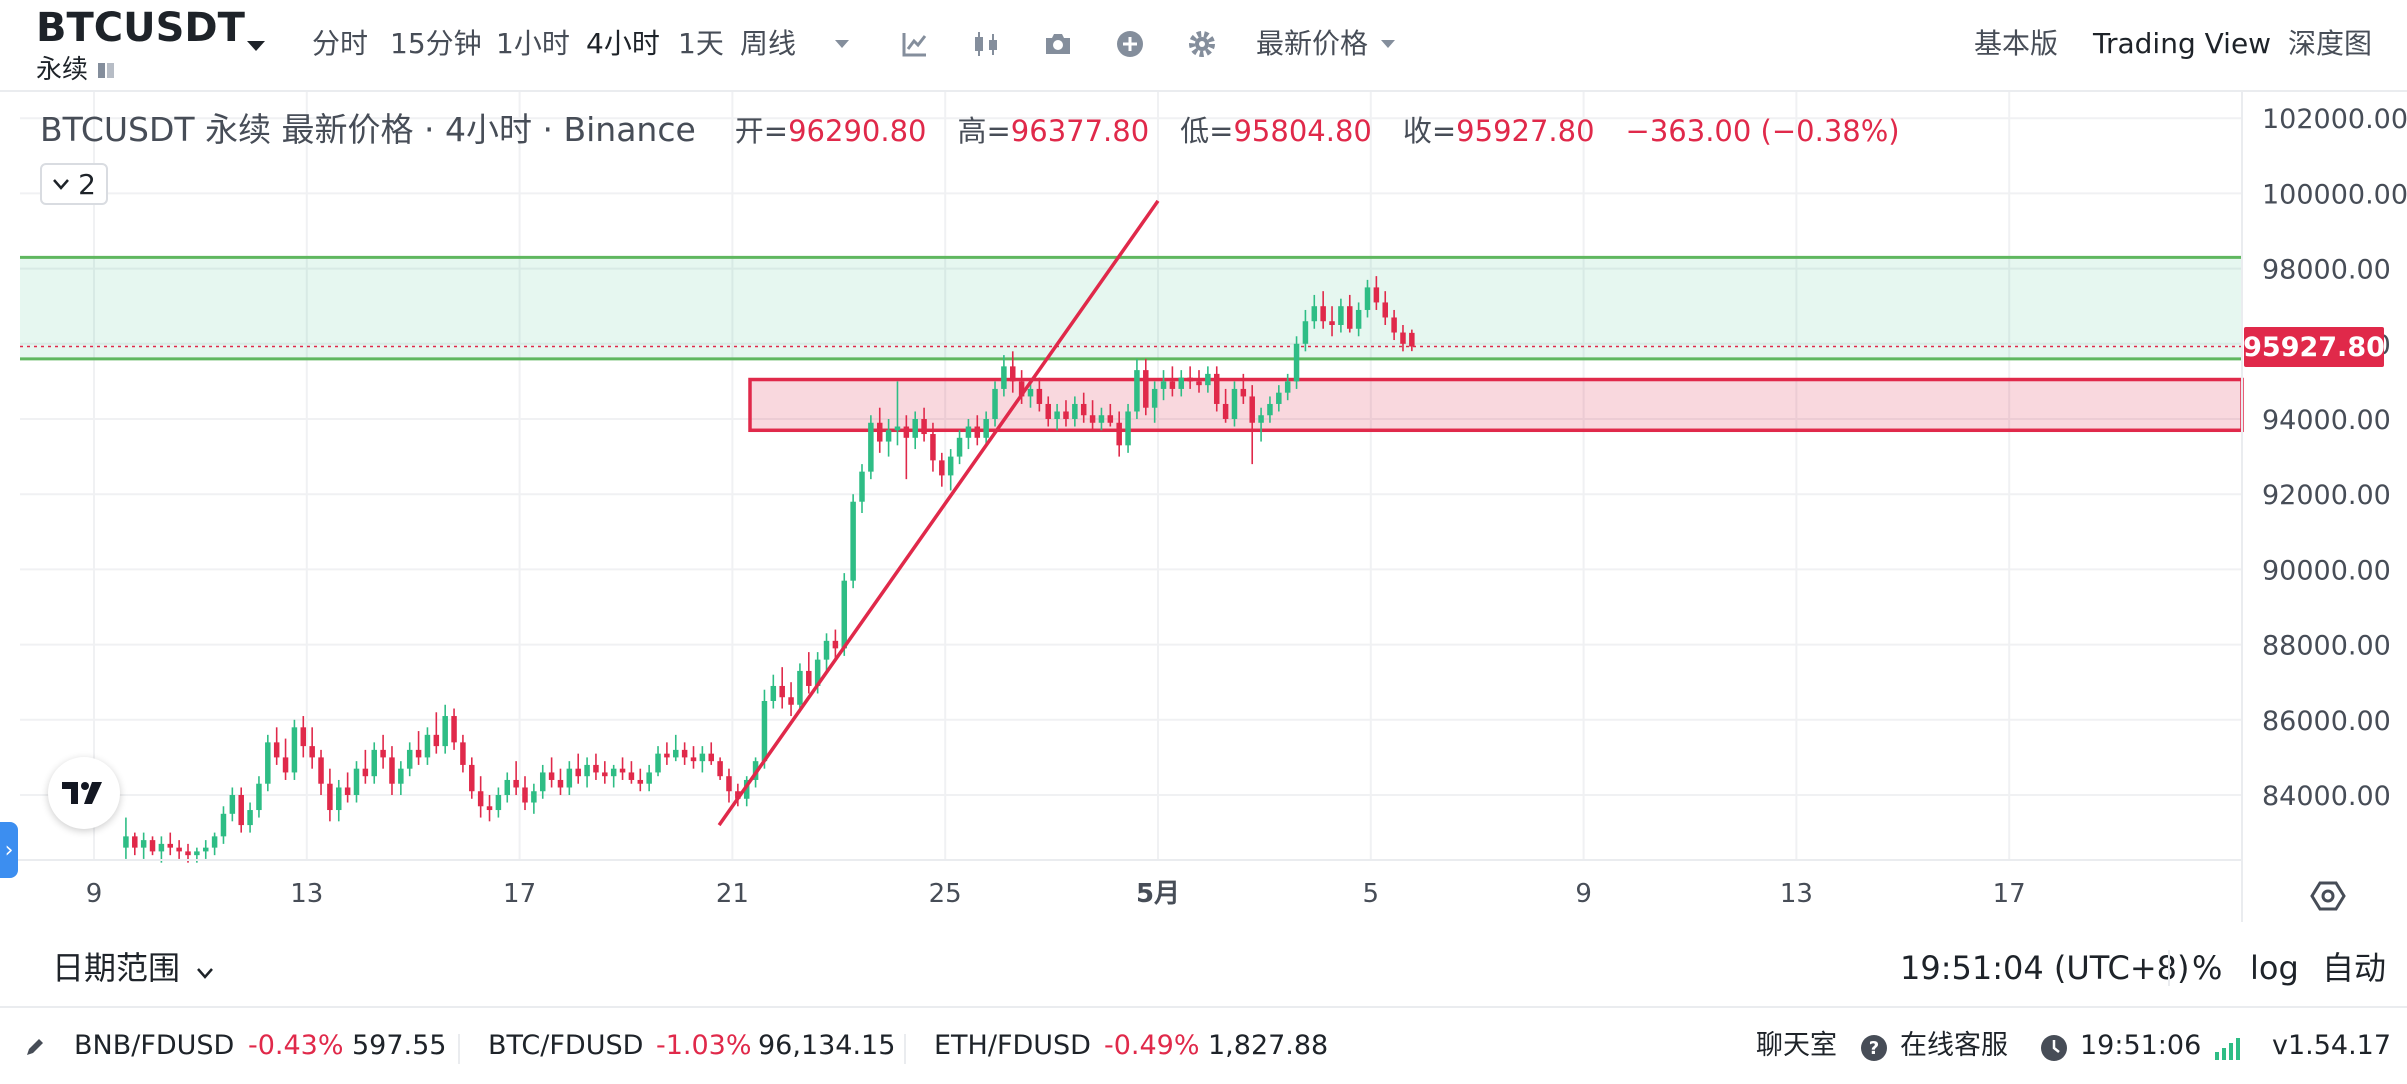 The image size is (2407, 1084). What do you see at coordinates (1130, 44) in the screenshot?
I see `add-icon` at bounding box center [1130, 44].